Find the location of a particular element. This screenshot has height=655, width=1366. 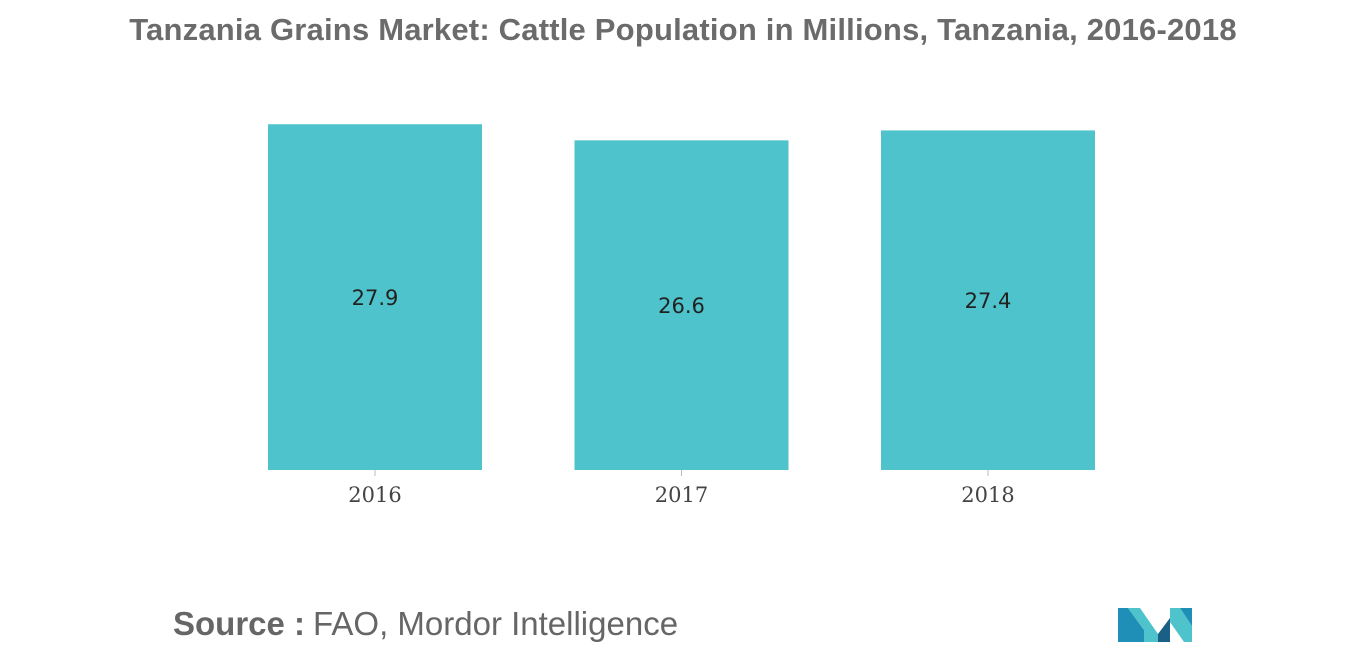

bar-2017 is located at coordinates (681, 305).